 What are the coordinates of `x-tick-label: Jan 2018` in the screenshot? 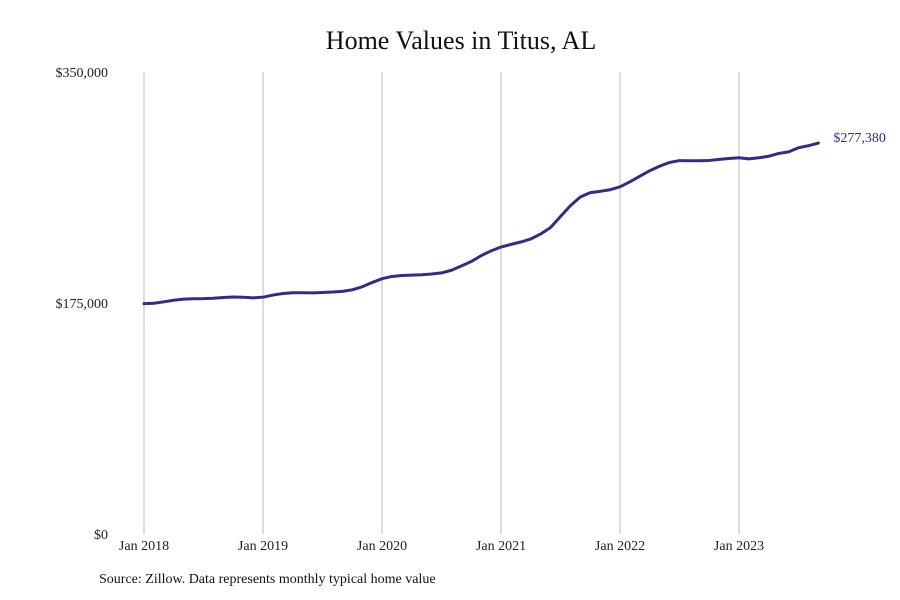 It's located at (144, 546).